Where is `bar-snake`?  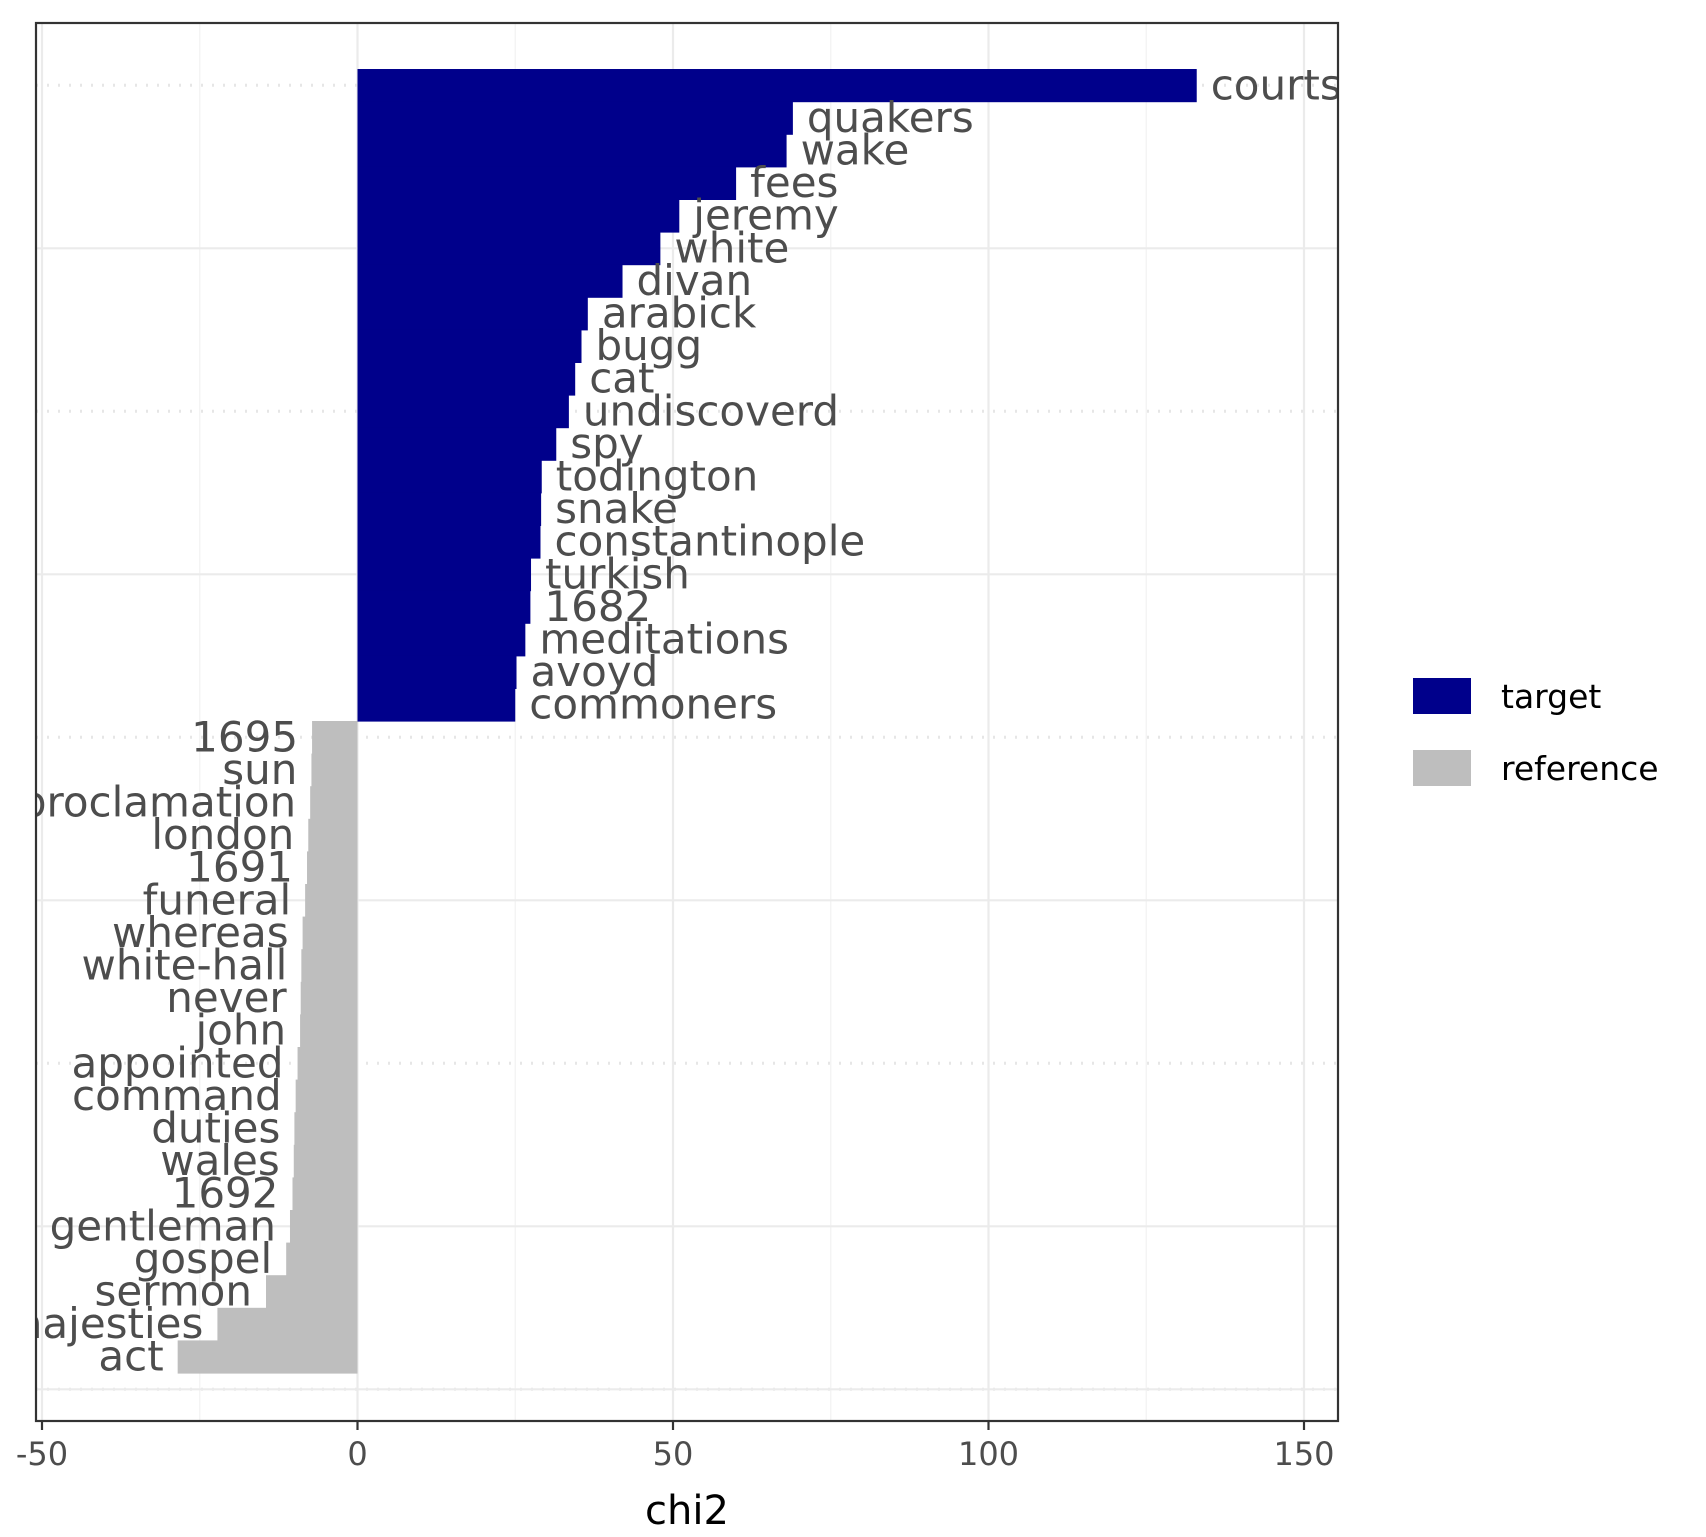
bar-snake is located at coordinates (449, 509).